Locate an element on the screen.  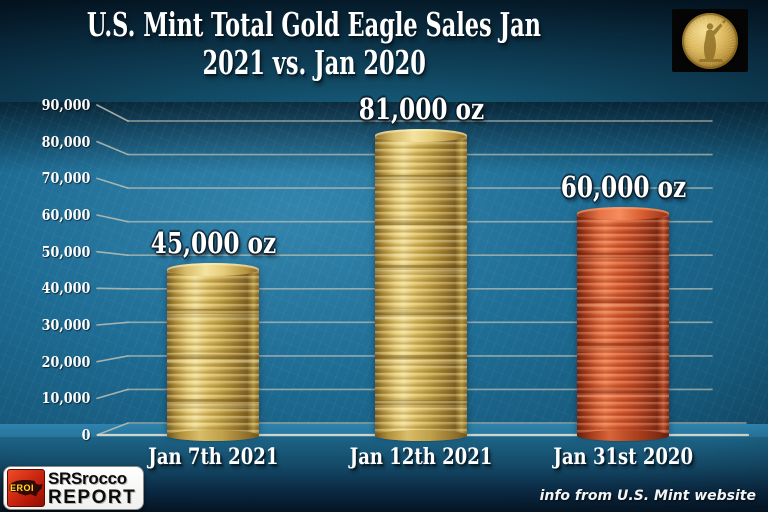
gold-eagle-coin-icon is located at coordinates (710, 40).